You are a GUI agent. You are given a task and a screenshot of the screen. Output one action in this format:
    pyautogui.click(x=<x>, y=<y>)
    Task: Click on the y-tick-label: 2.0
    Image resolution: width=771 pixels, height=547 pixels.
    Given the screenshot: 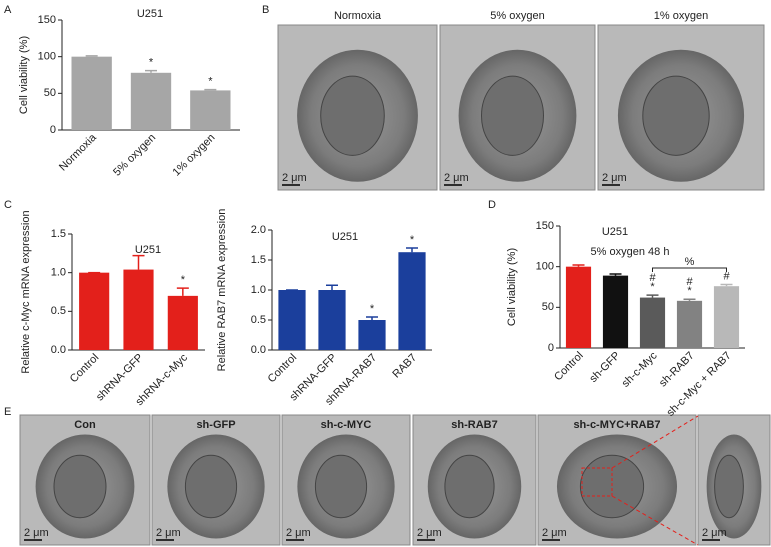 What is the action you would take?
    pyautogui.click(x=258, y=230)
    